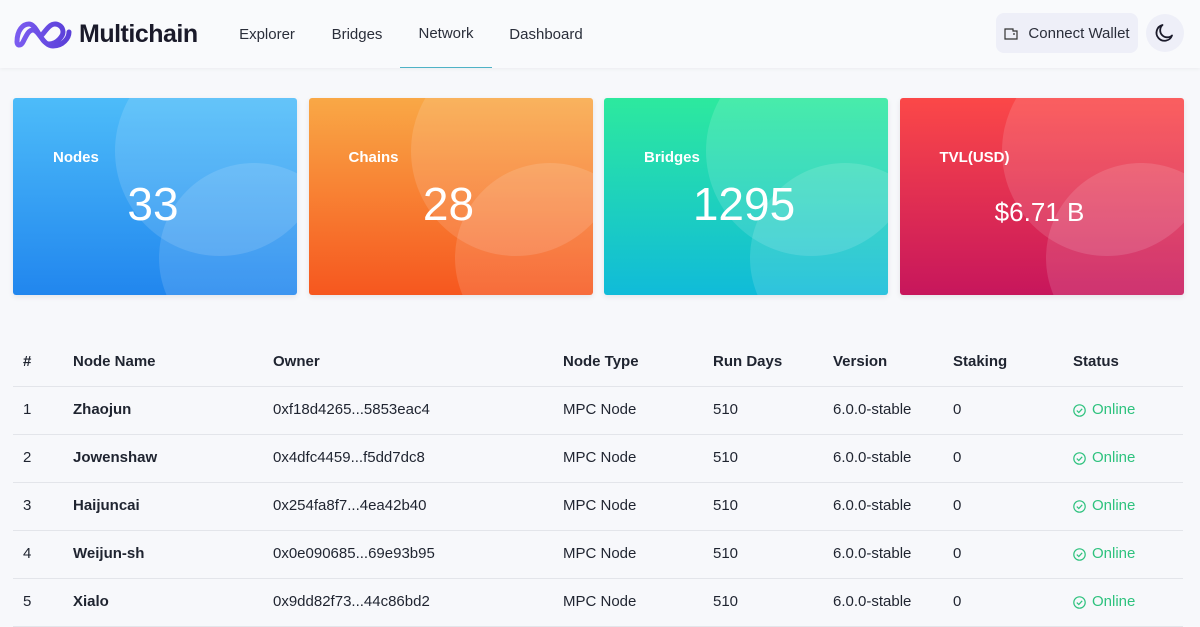 This screenshot has width=1200, height=627. I want to click on table-cell: 5, so click(27, 601).